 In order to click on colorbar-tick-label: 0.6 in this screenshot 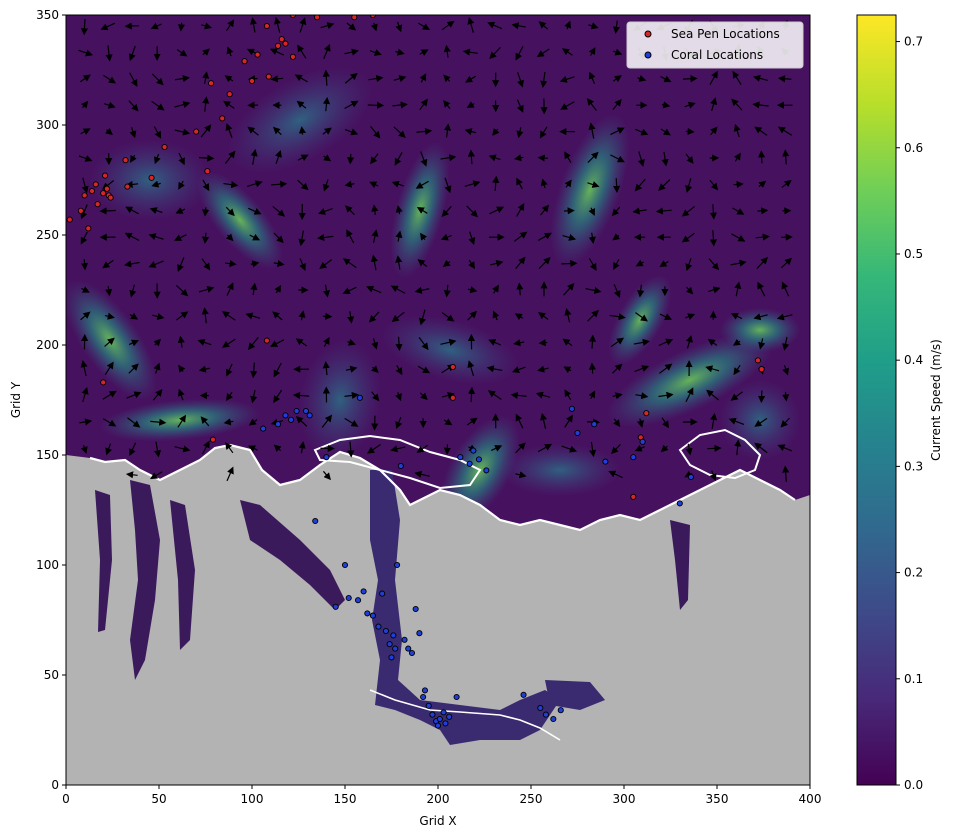, I will do `click(913, 148)`.